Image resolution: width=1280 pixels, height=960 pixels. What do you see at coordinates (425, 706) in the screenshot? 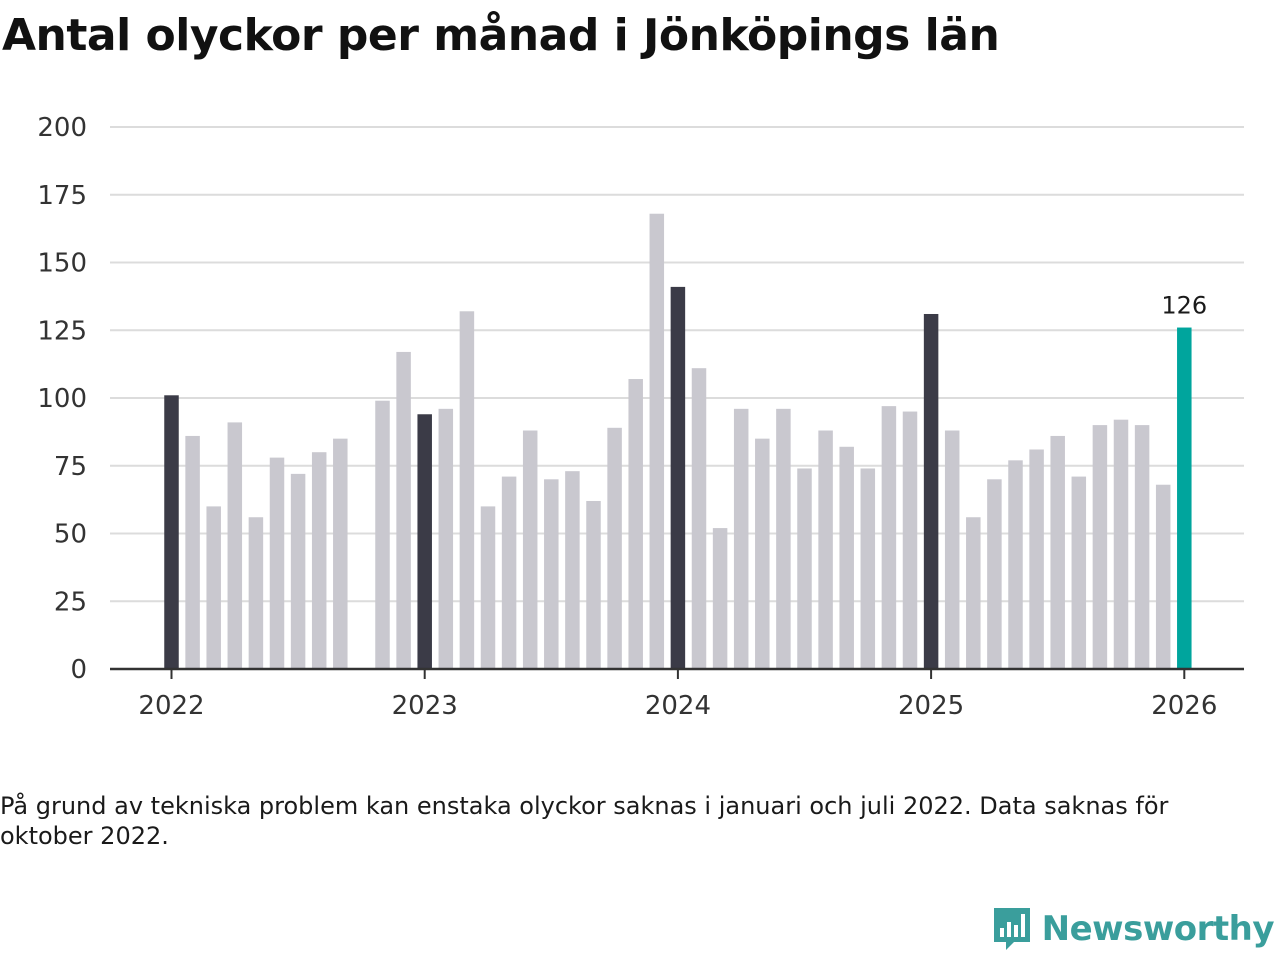
I see `x-tick-label: 2023` at bounding box center [425, 706].